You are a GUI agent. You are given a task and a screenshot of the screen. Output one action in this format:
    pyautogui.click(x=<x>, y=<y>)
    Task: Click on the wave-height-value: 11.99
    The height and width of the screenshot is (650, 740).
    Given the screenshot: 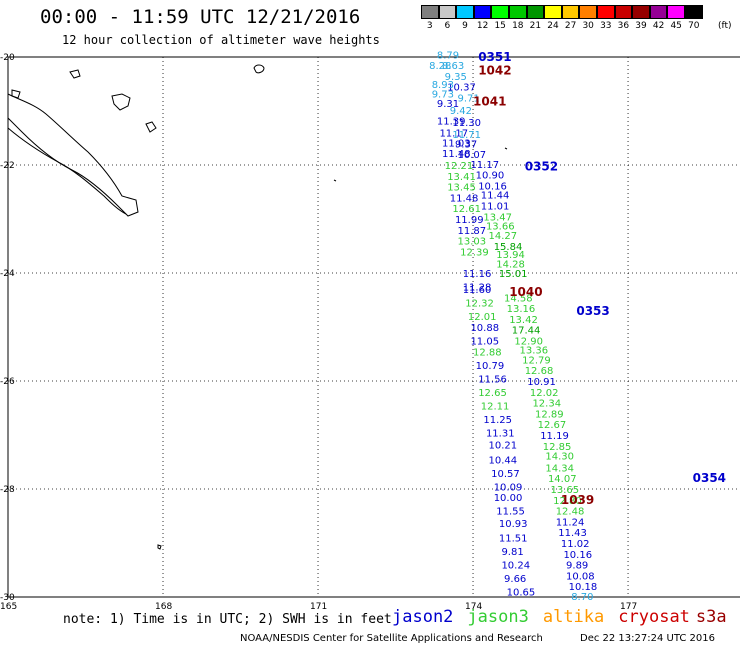 What is the action you would take?
    pyautogui.click(x=469, y=220)
    